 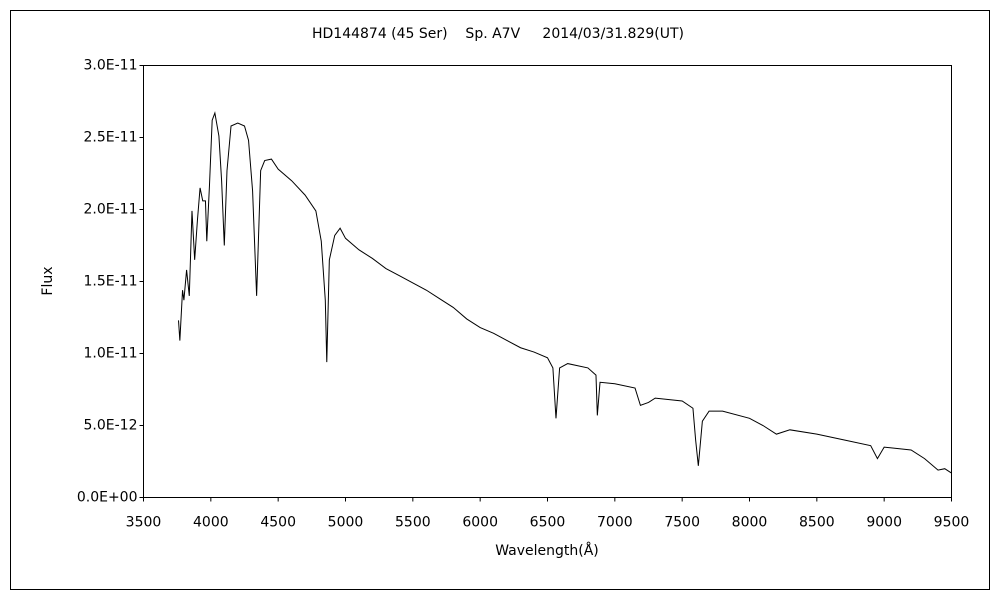 What do you see at coordinates (278, 523) in the screenshot?
I see `x-tick-label: 4500` at bounding box center [278, 523].